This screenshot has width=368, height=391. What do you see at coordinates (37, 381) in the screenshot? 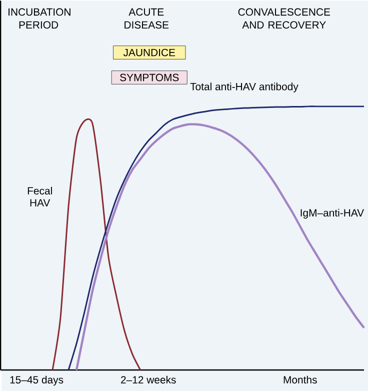
I see `x-tick-label: 15–45 days` at bounding box center [37, 381].